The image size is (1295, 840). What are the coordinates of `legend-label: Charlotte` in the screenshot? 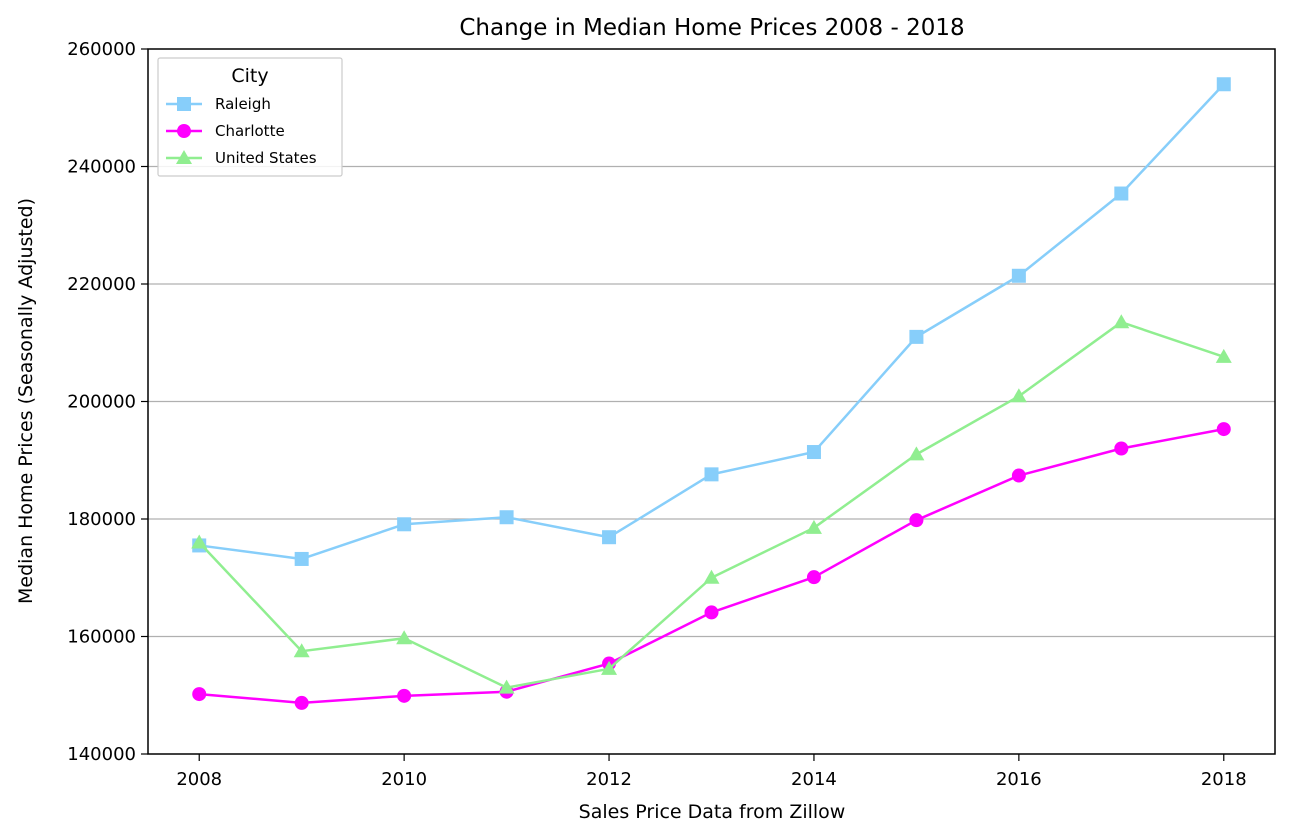 It's located at (250, 131).